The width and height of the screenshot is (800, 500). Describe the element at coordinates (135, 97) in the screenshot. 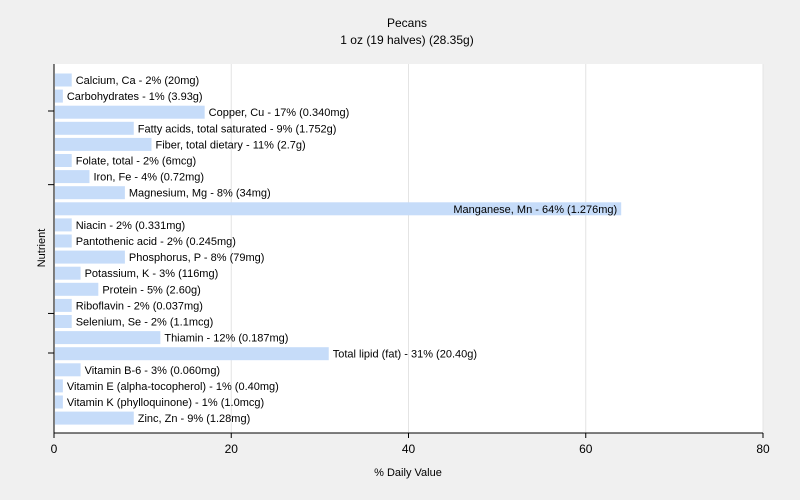

I see `bar-label: Carbohydrates - 1% (3.93g)` at that location.